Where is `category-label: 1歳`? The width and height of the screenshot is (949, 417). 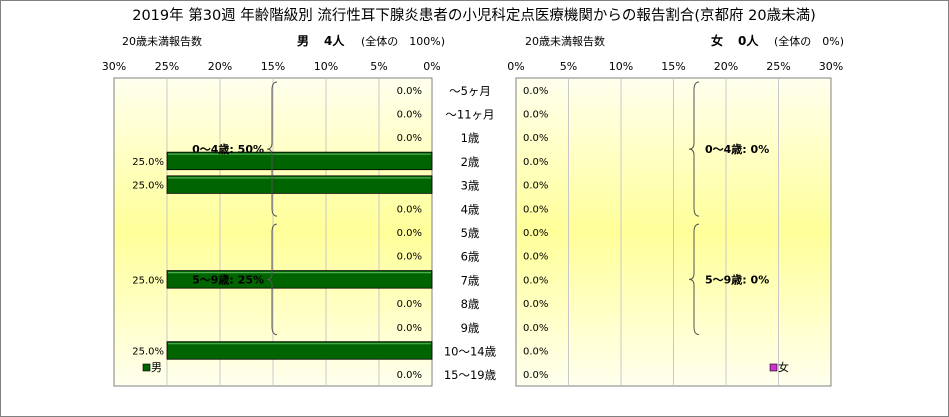
category-label: 1歳 is located at coordinates (470, 138).